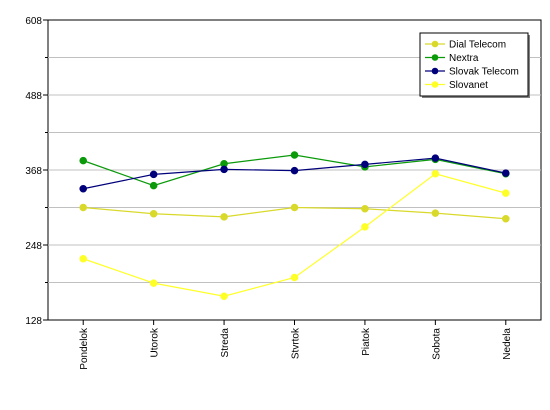 Image resolution: width=550 pixels, height=410 pixels. I want to click on y-tick-label: 488, so click(33, 96).